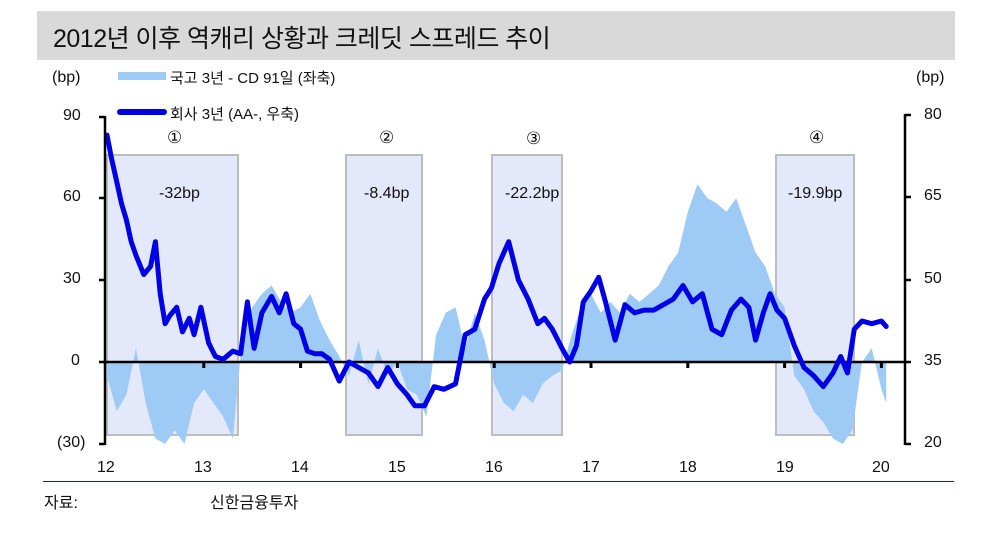 The image size is (982, 534). What do you see at coordinates (106, 467) in the screenshot?
I see `x-tick-12: 12` at bounding box center [106, 467].